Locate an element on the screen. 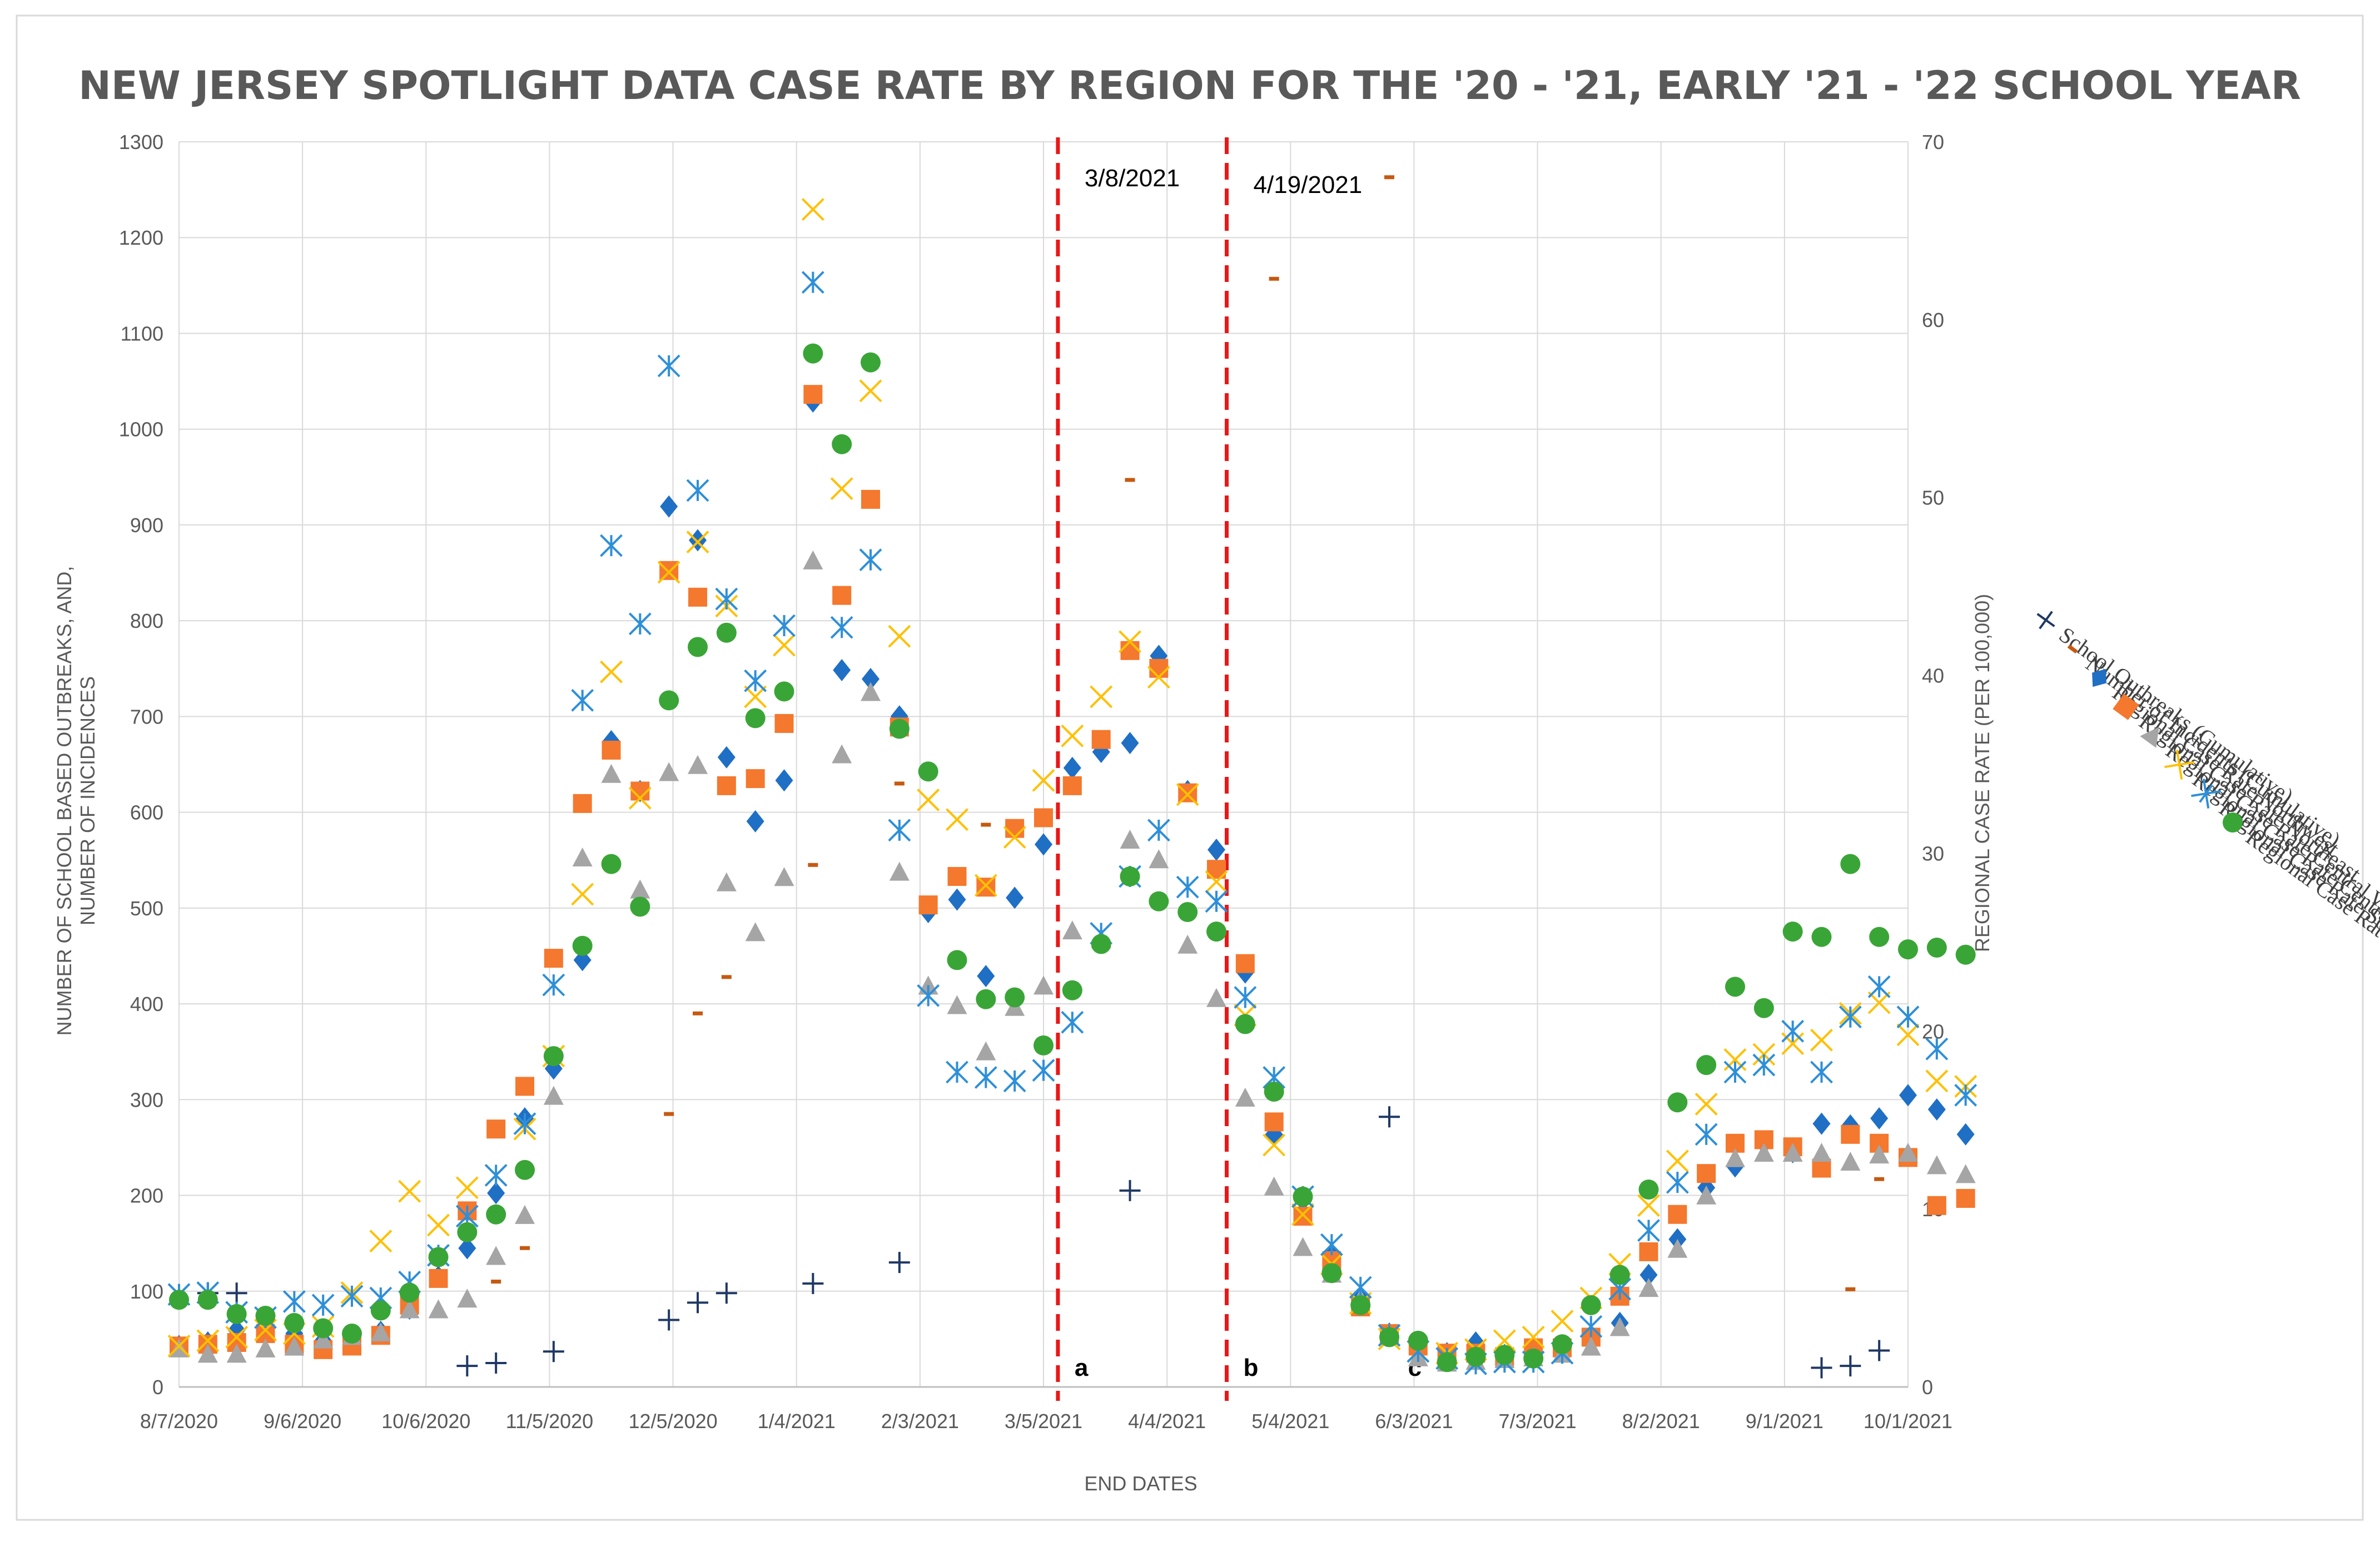 This screenshot has width=2380, height=1541. y-tick-label-left: 700 is located at coordinates (146, 716).